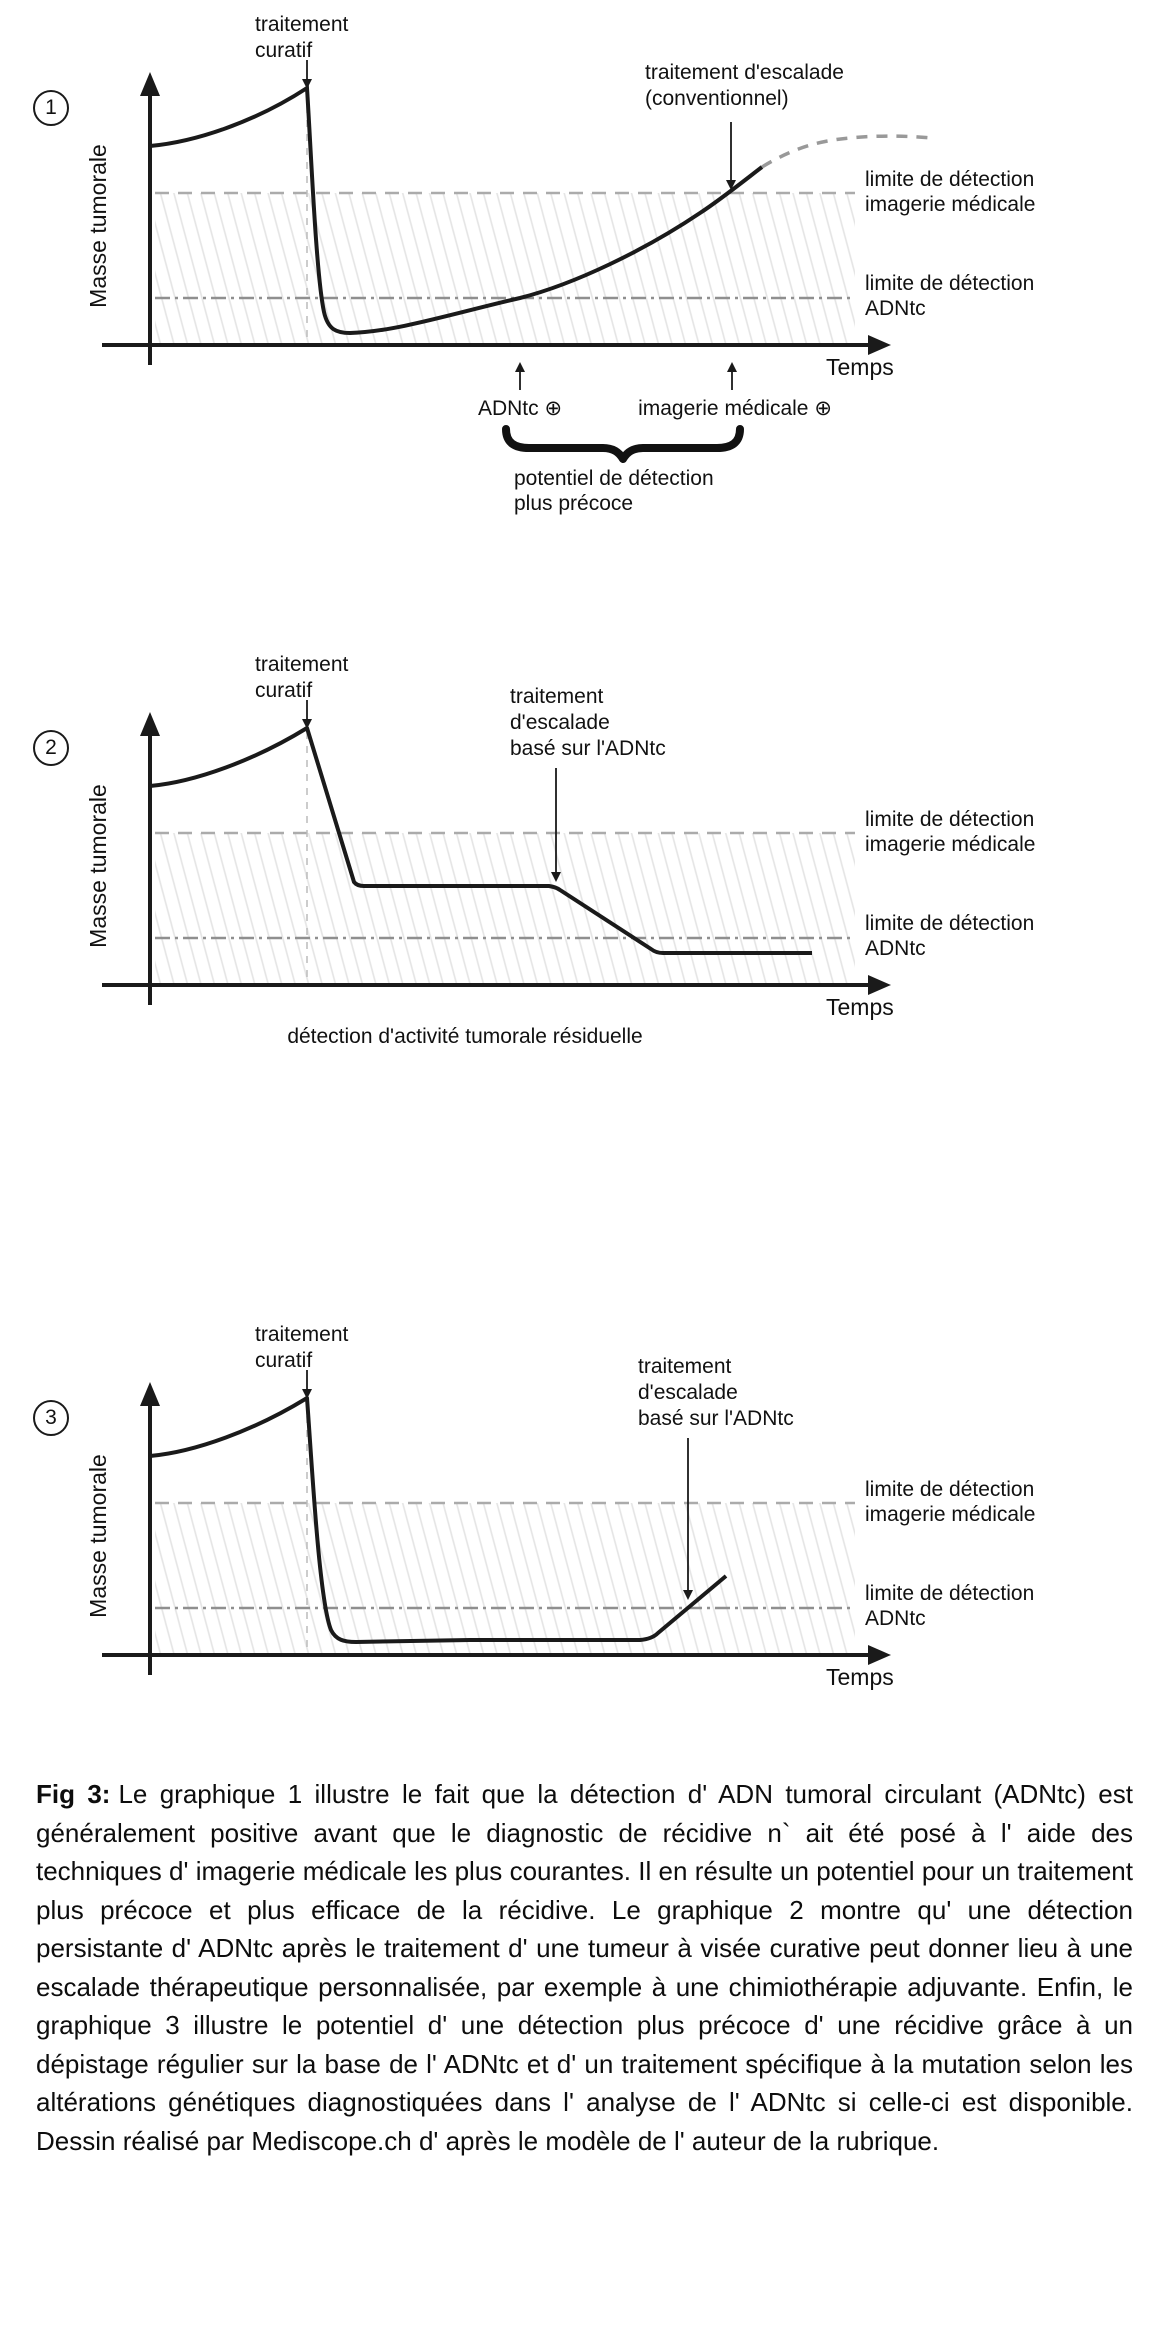 Image resolution: width=1169 pixels, height=2348 pixels. I want to click on underbrace, so click(623, 444).